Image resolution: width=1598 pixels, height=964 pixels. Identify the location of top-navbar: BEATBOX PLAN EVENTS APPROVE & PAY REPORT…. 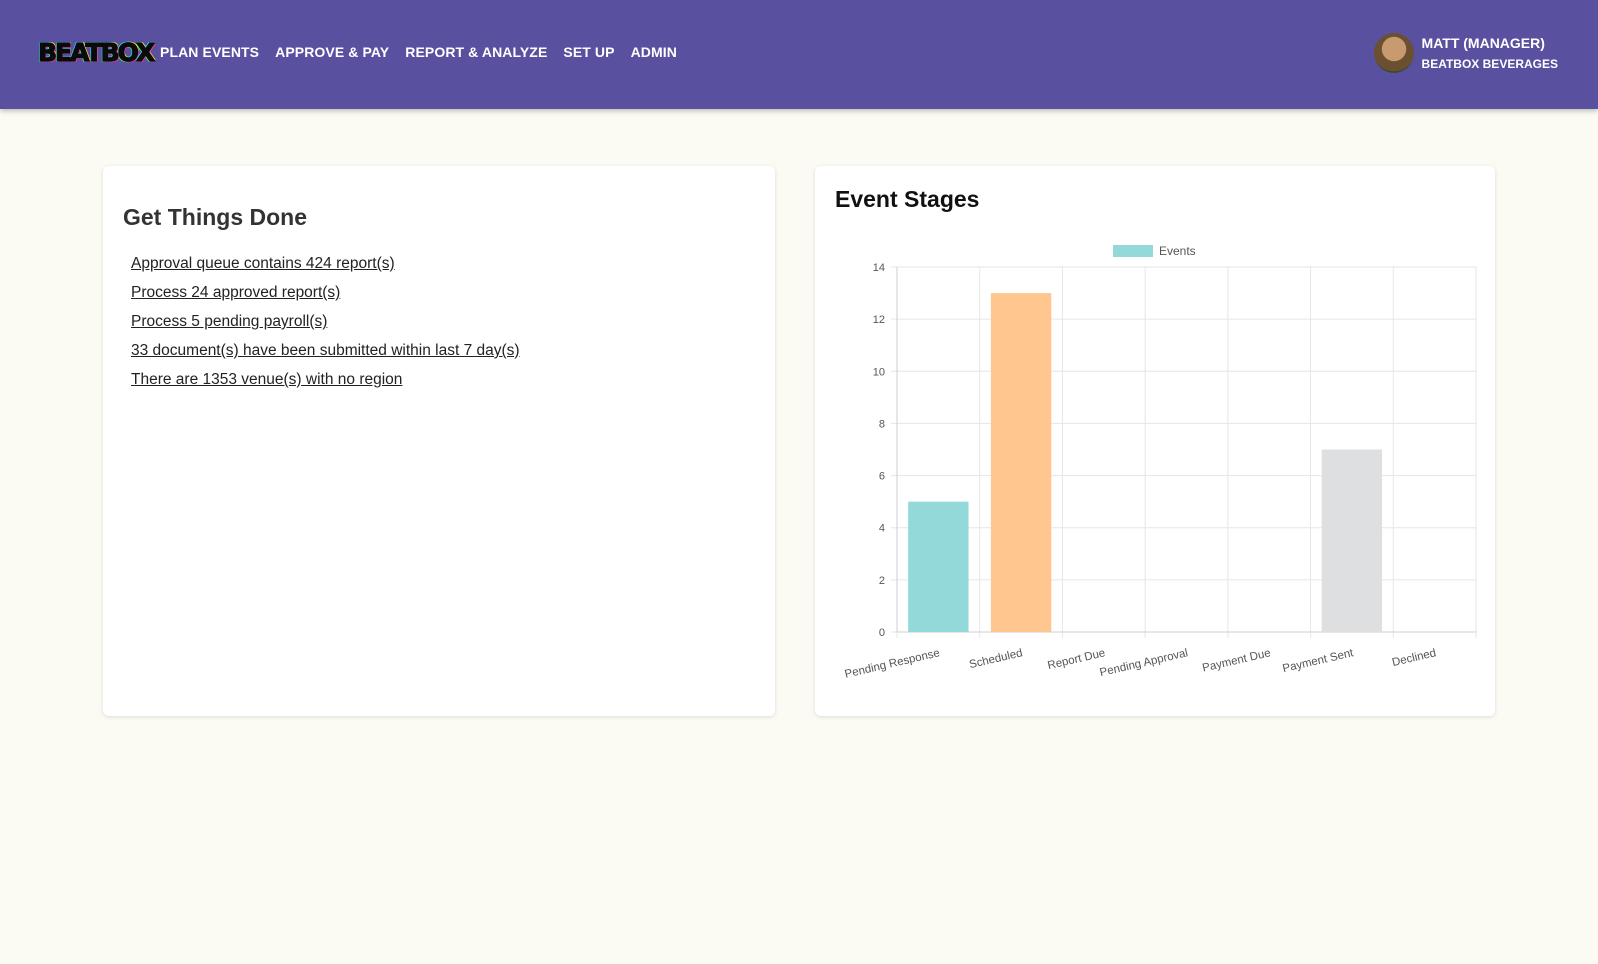
(799, 54).